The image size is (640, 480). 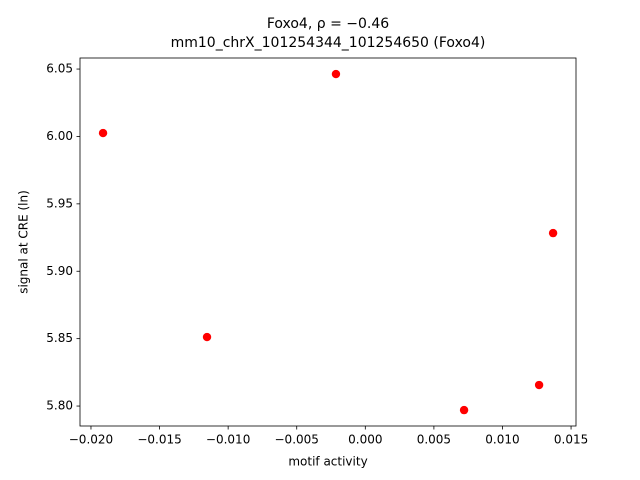 What do you see at coordinates (502, 440) in the screenshot?
I see `x-tick-label: 0.010` at bounding box center [502, 440].